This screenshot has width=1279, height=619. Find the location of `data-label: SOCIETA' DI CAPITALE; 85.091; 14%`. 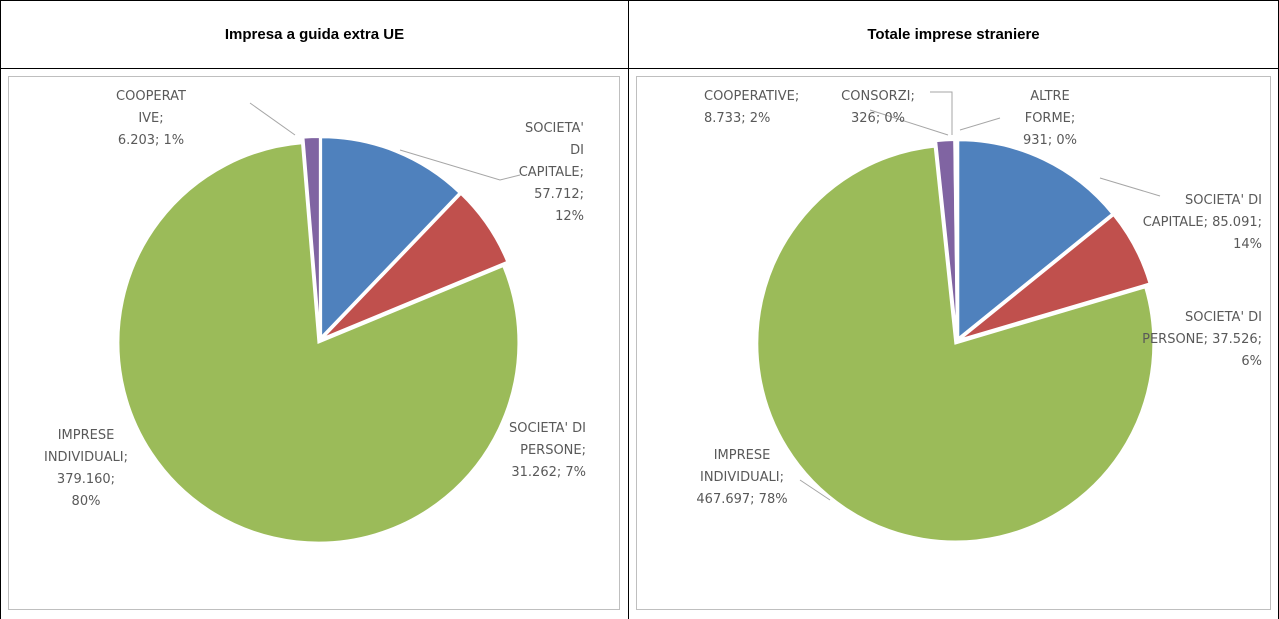

data-label: SOCIETA' DI CAPITALE; 85.091; 14% is located at coordinates (1202, 222).